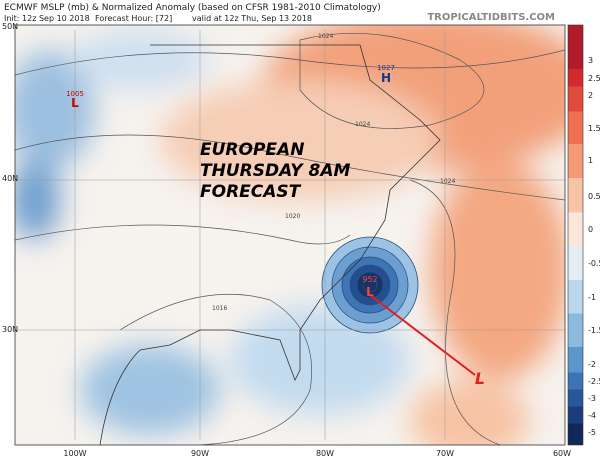 This screenshot has height=461, width=600. I want to click on lon-label: 70W, so click(445, 453).